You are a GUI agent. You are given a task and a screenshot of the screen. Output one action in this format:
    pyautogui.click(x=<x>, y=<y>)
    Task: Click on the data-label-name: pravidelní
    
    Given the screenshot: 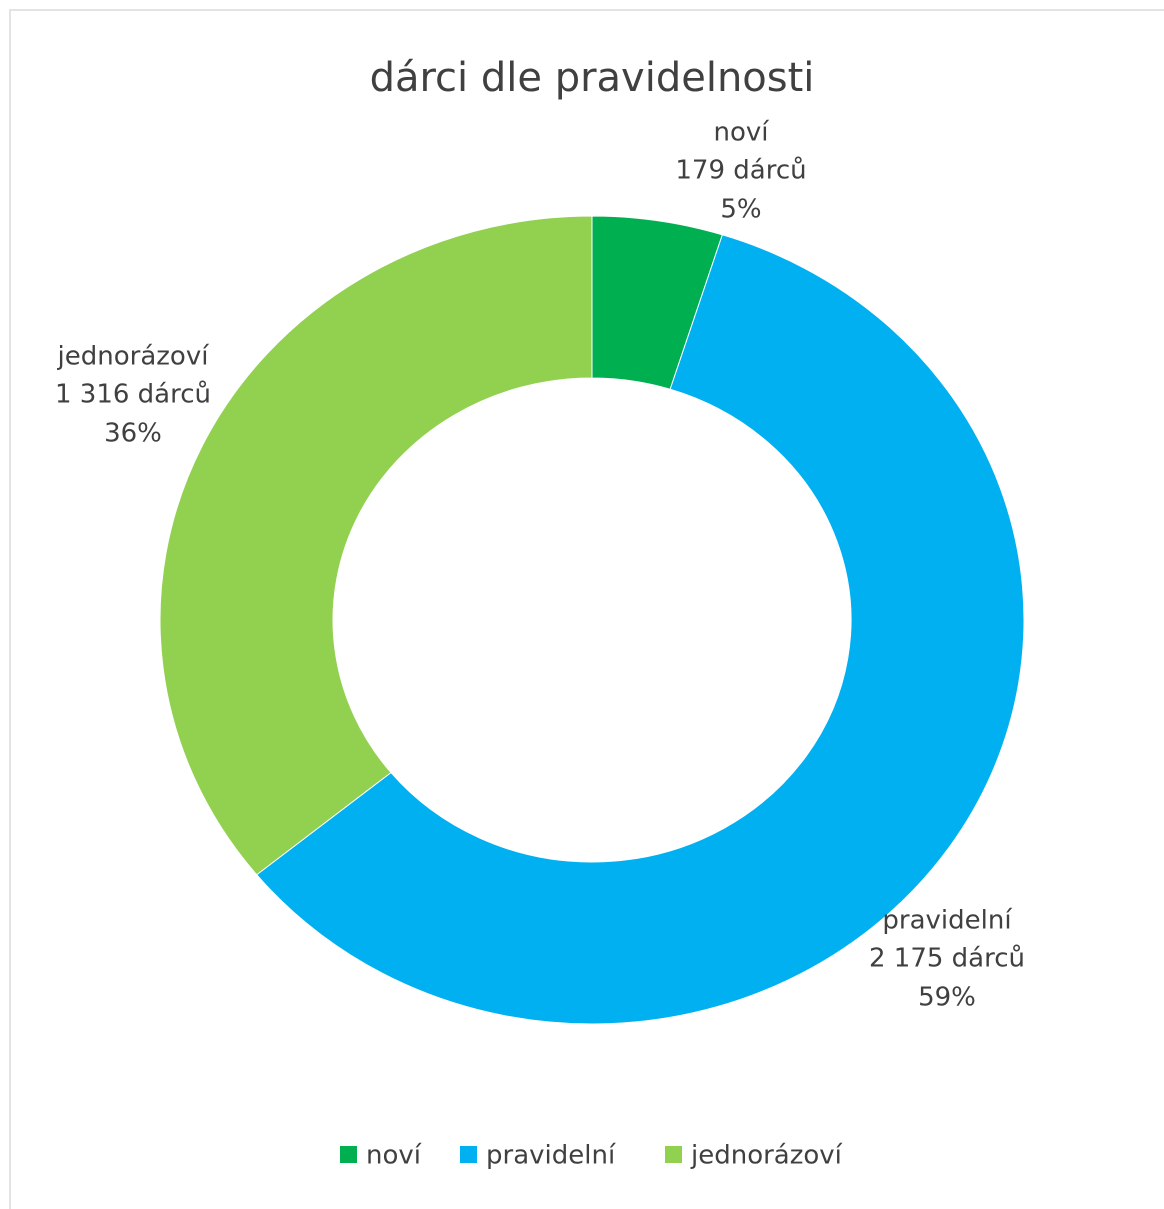 What is the action you would take?
    pyautogui.click(x=947, y=921)
    